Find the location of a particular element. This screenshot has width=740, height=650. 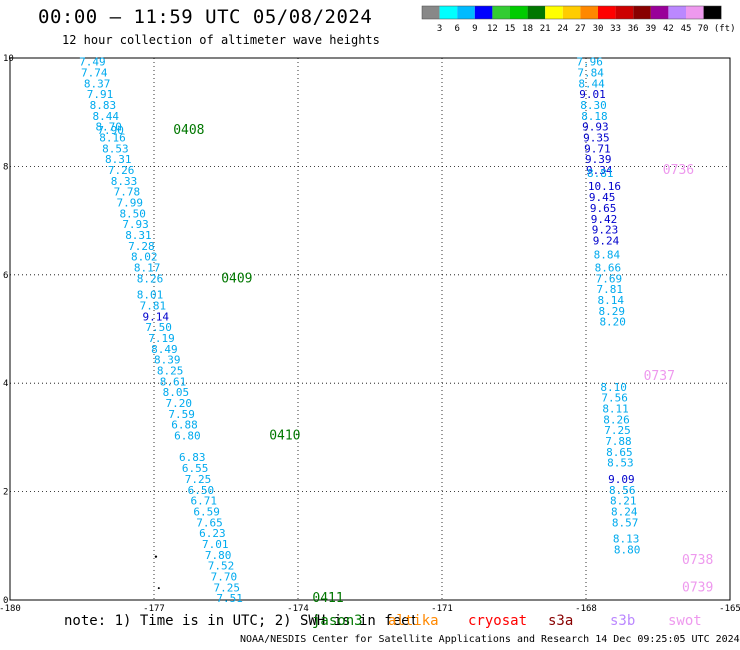

swh-label: 7.65 is located at coordinates (209, 522).